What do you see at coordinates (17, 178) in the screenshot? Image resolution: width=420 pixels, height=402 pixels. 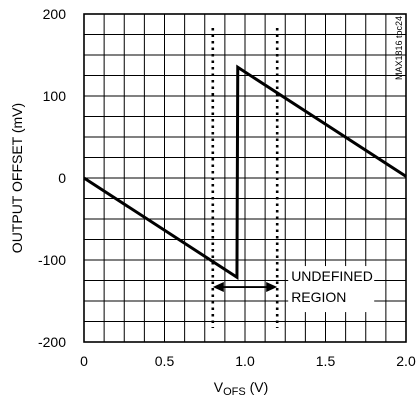 I see `y-axis-label: OUTPUT OFFSET (mV)` at bounding box center [17, 178].